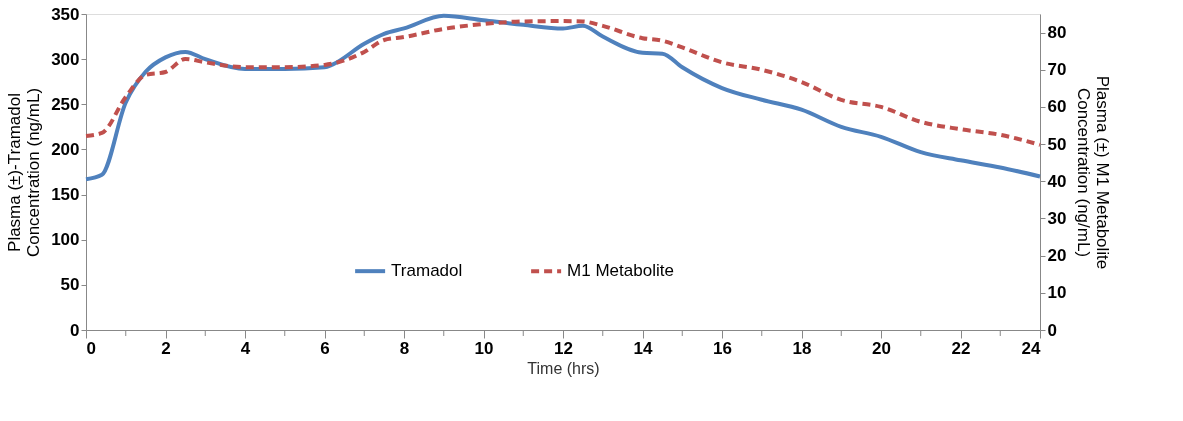  Describe the element at coordinates (722, 348) in the screenshot. I see `x-tick-label: 16` at that location.